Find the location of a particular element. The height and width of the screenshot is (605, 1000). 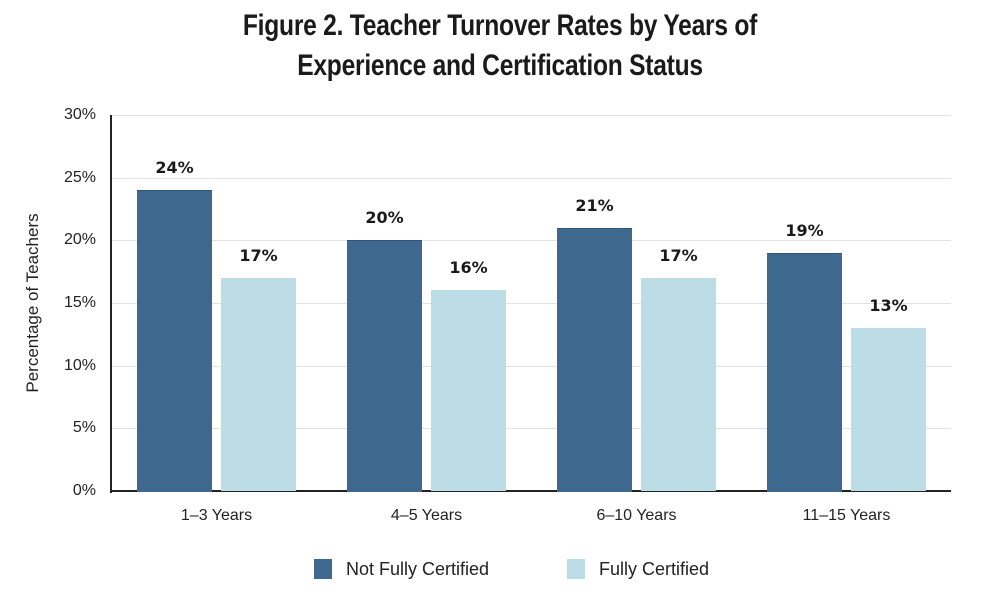

x-tick-label: 4–5 Years is located at coordinates (426, 515).